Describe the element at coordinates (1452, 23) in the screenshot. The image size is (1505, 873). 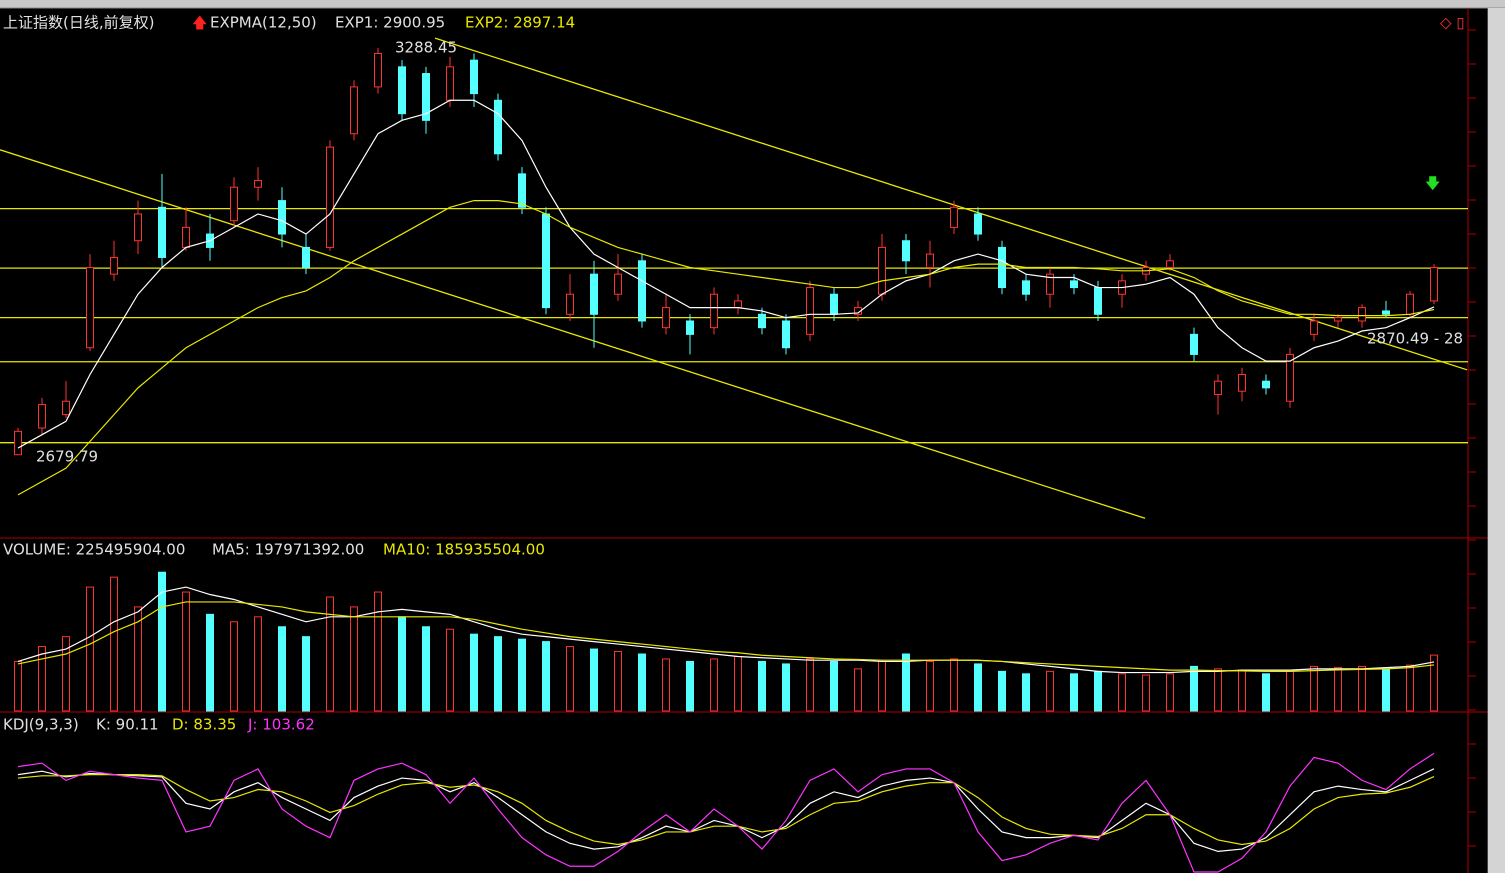
I see `window-icon: ◇ ▯` at that location.